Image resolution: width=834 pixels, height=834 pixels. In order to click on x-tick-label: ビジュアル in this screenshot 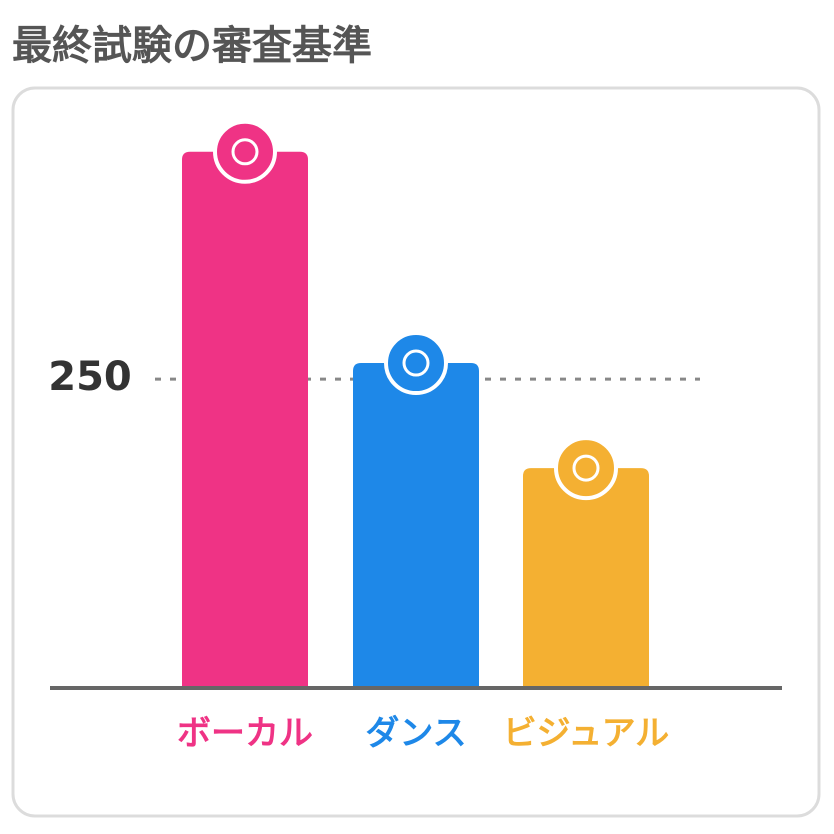, I will do `click(586, 734)`.